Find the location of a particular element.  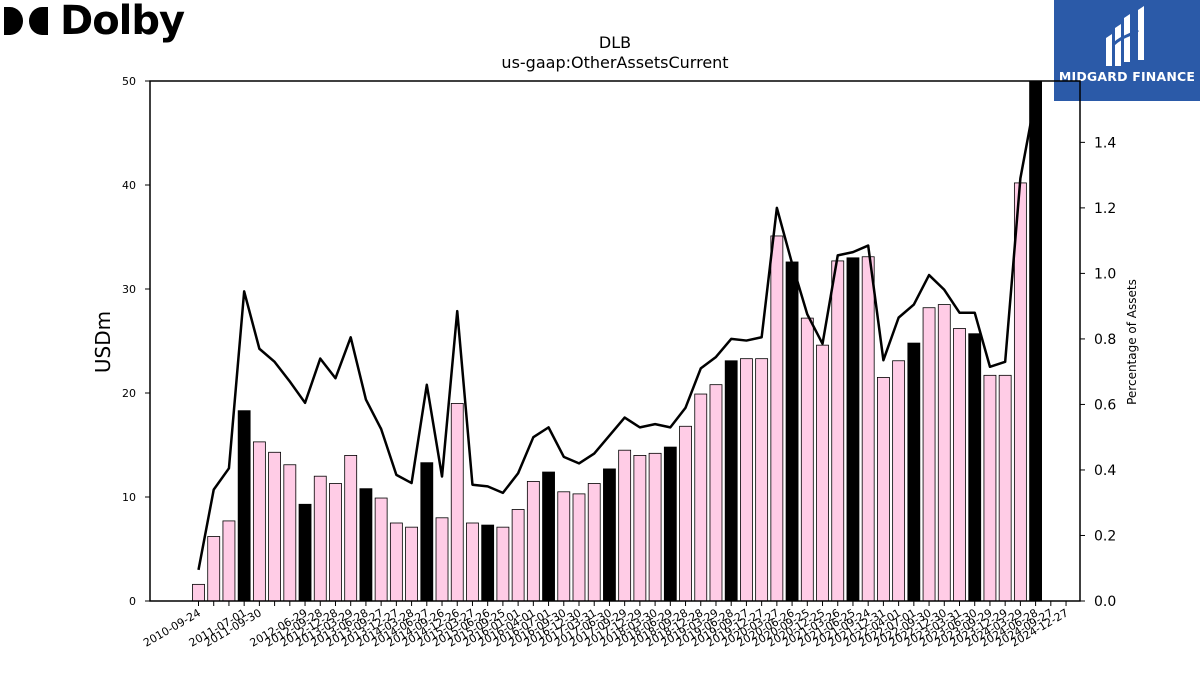

midgard-finance-logo: MIDGARD FINANCE is located at coordinates (1127, 50).